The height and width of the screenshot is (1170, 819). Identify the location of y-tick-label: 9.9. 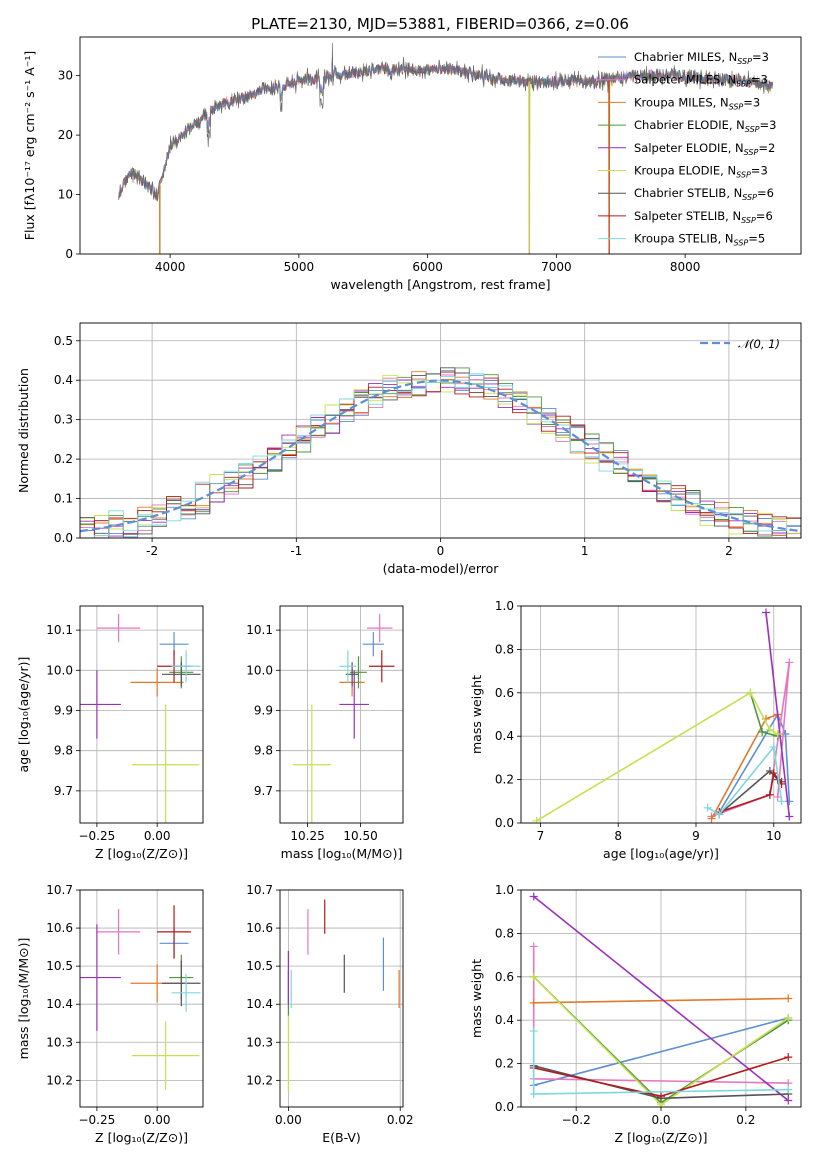
(63, 710).